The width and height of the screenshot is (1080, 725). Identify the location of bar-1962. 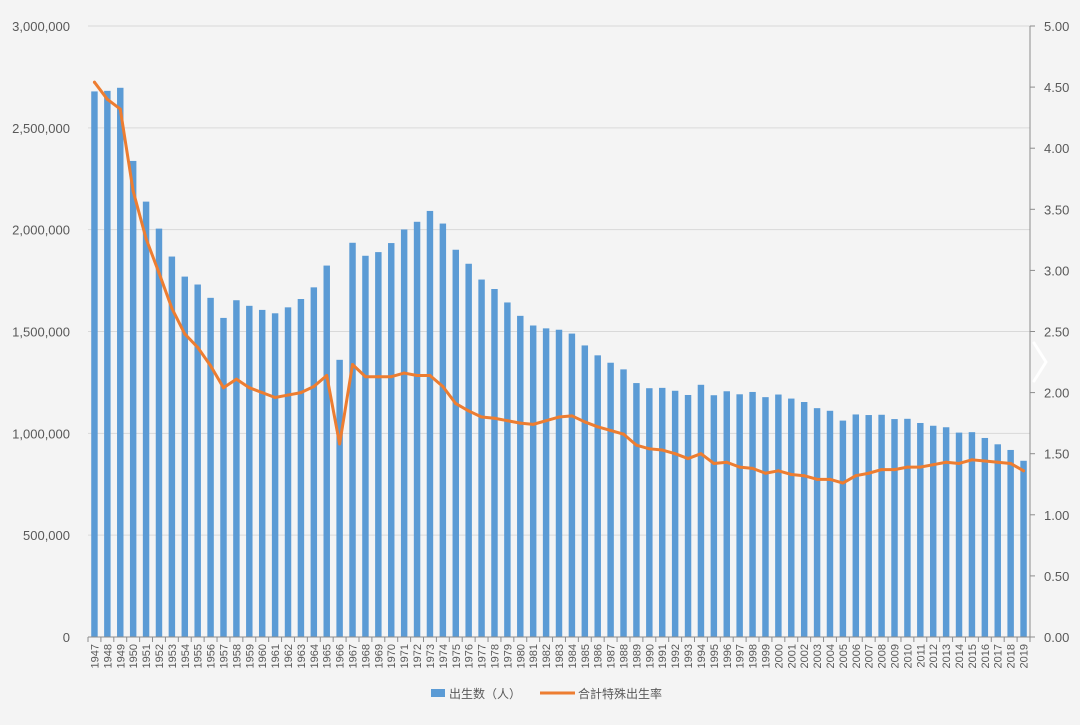
(288, 472).